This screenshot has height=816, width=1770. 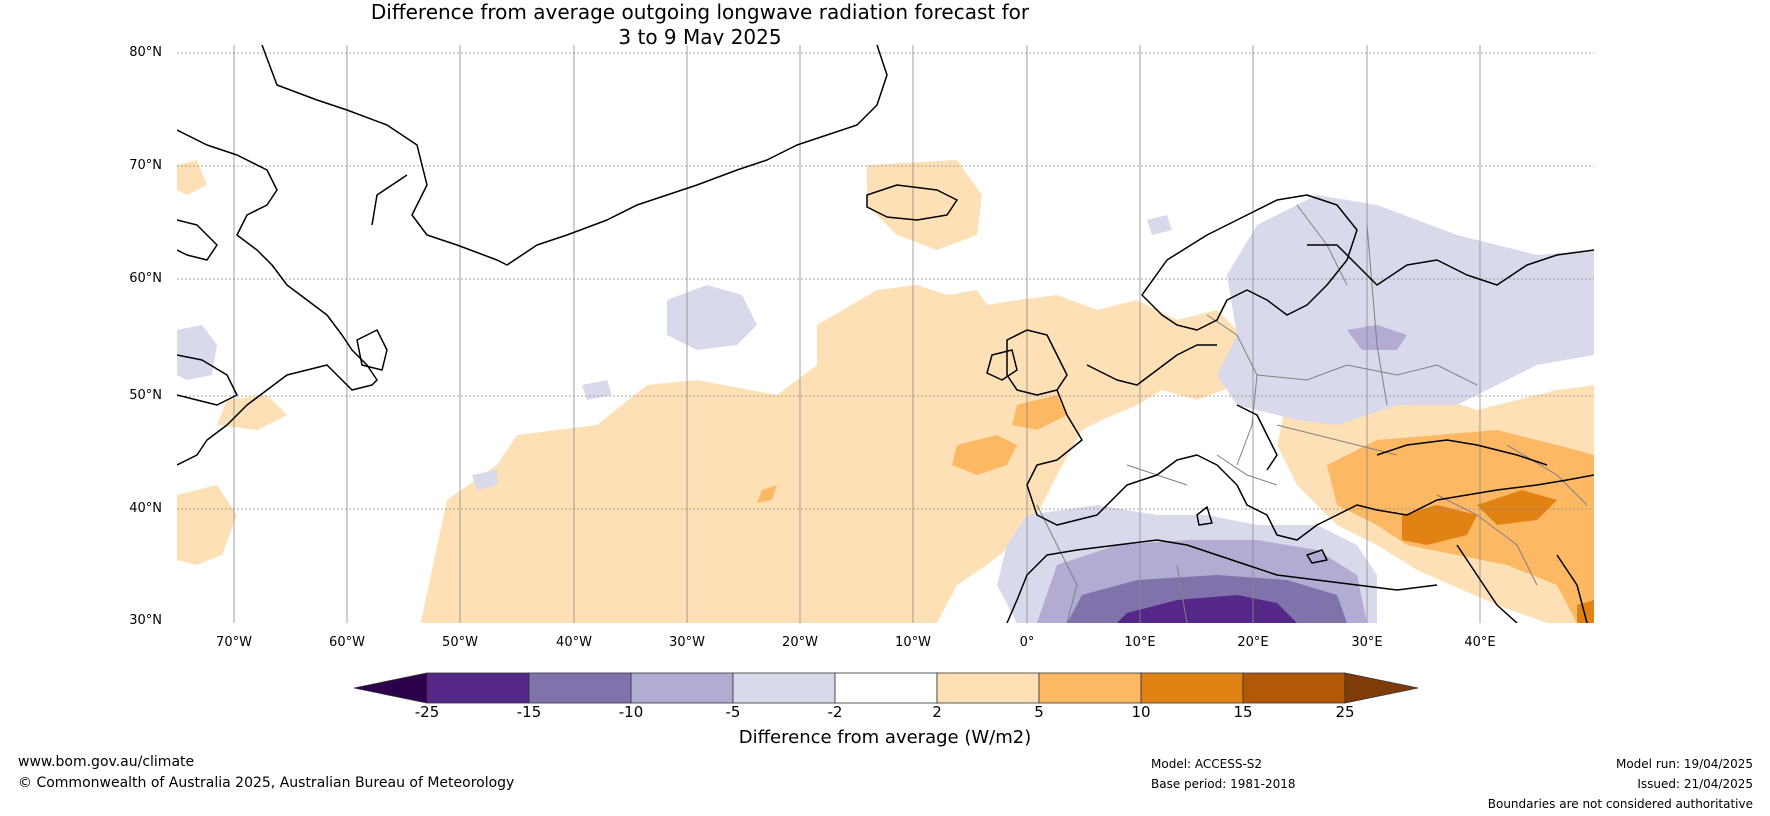 What do you see at coordinates (687, 642) in the screenshot?
I see `lon-label-30w: 30°W` at bounding box center [687, 642].